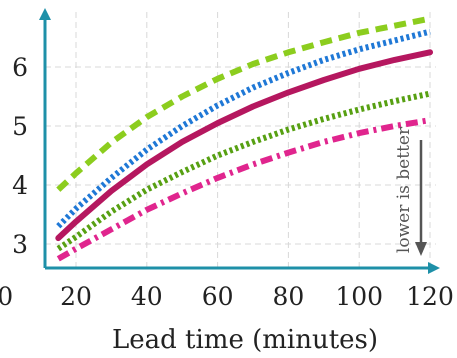  I want to click on y-axis-arrow, so click(45, 14).